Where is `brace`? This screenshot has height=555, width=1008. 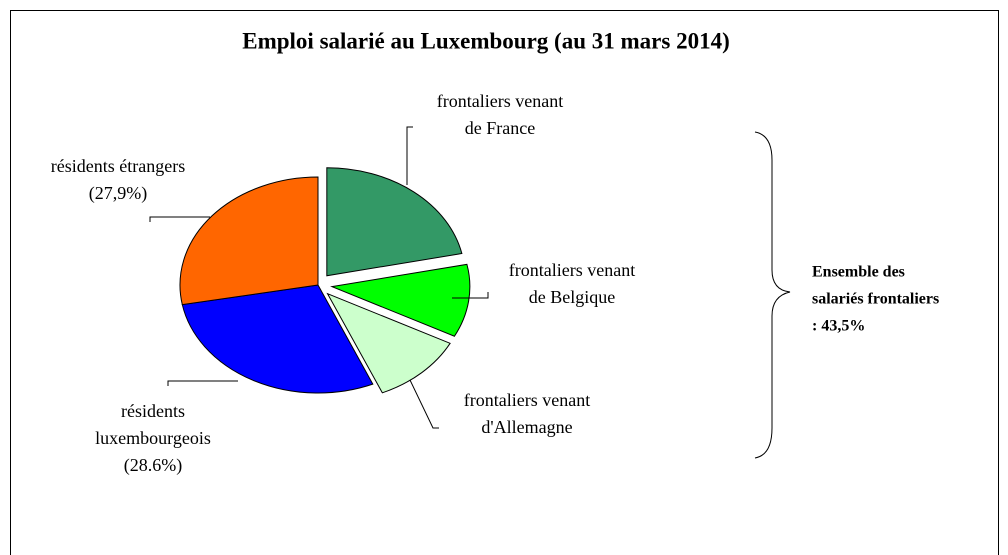 brace is located at coordinates (772, 295).